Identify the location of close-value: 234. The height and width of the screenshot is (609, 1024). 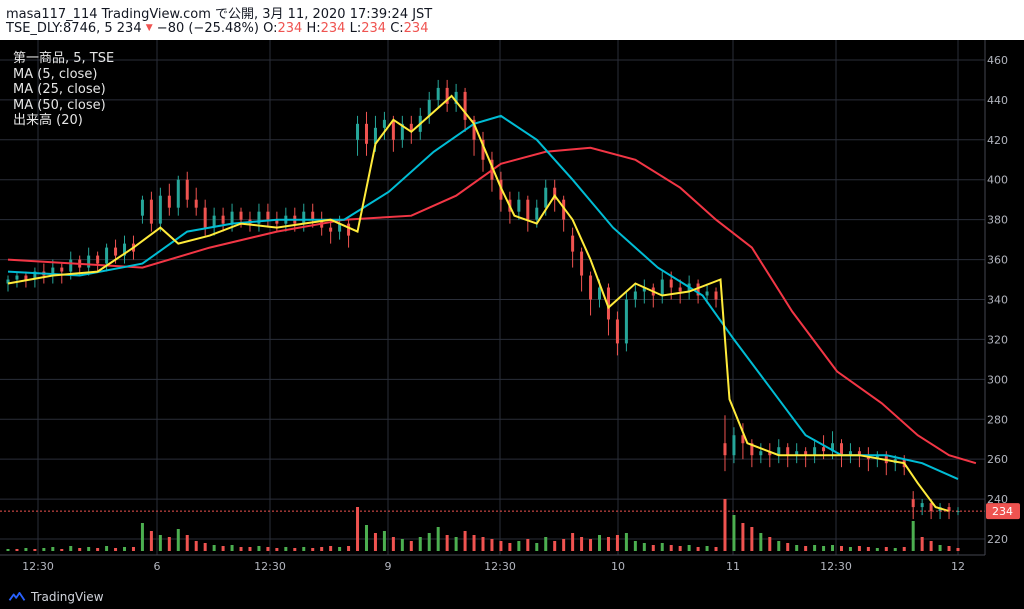
(416, 28).